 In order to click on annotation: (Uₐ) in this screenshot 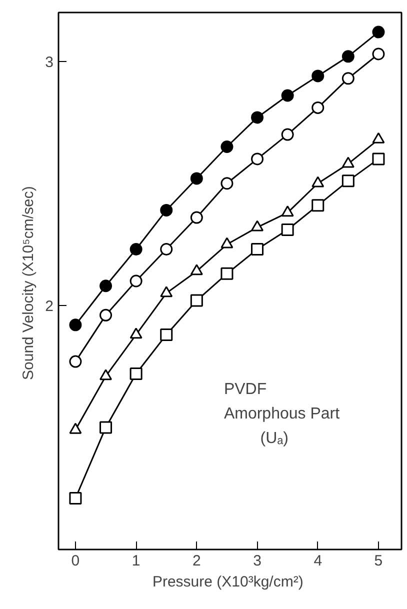, I will do `click(274, 438)`.